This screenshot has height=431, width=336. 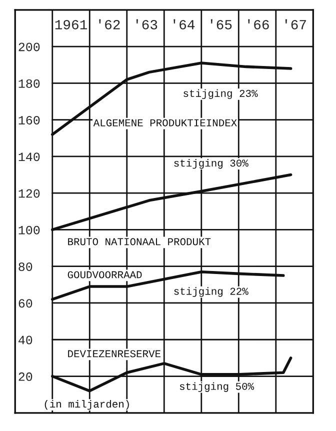 I want to click on y-tick-label: 120, so click(x=29, y=193).